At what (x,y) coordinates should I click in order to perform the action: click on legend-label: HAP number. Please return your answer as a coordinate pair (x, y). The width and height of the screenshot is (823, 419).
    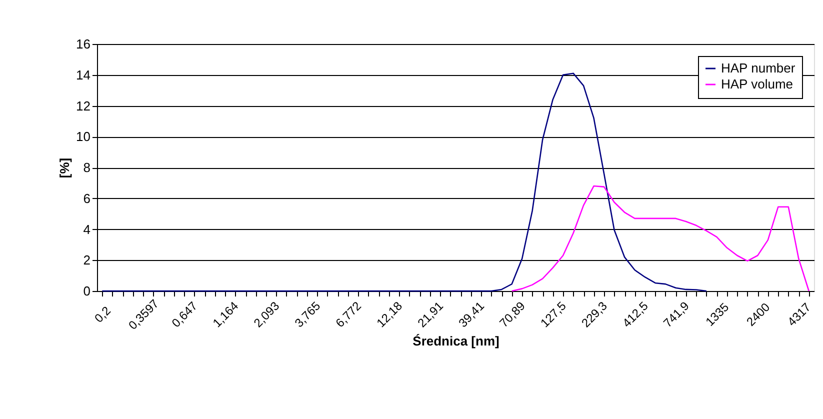
    Looking at the image, I should click on (758, 68).